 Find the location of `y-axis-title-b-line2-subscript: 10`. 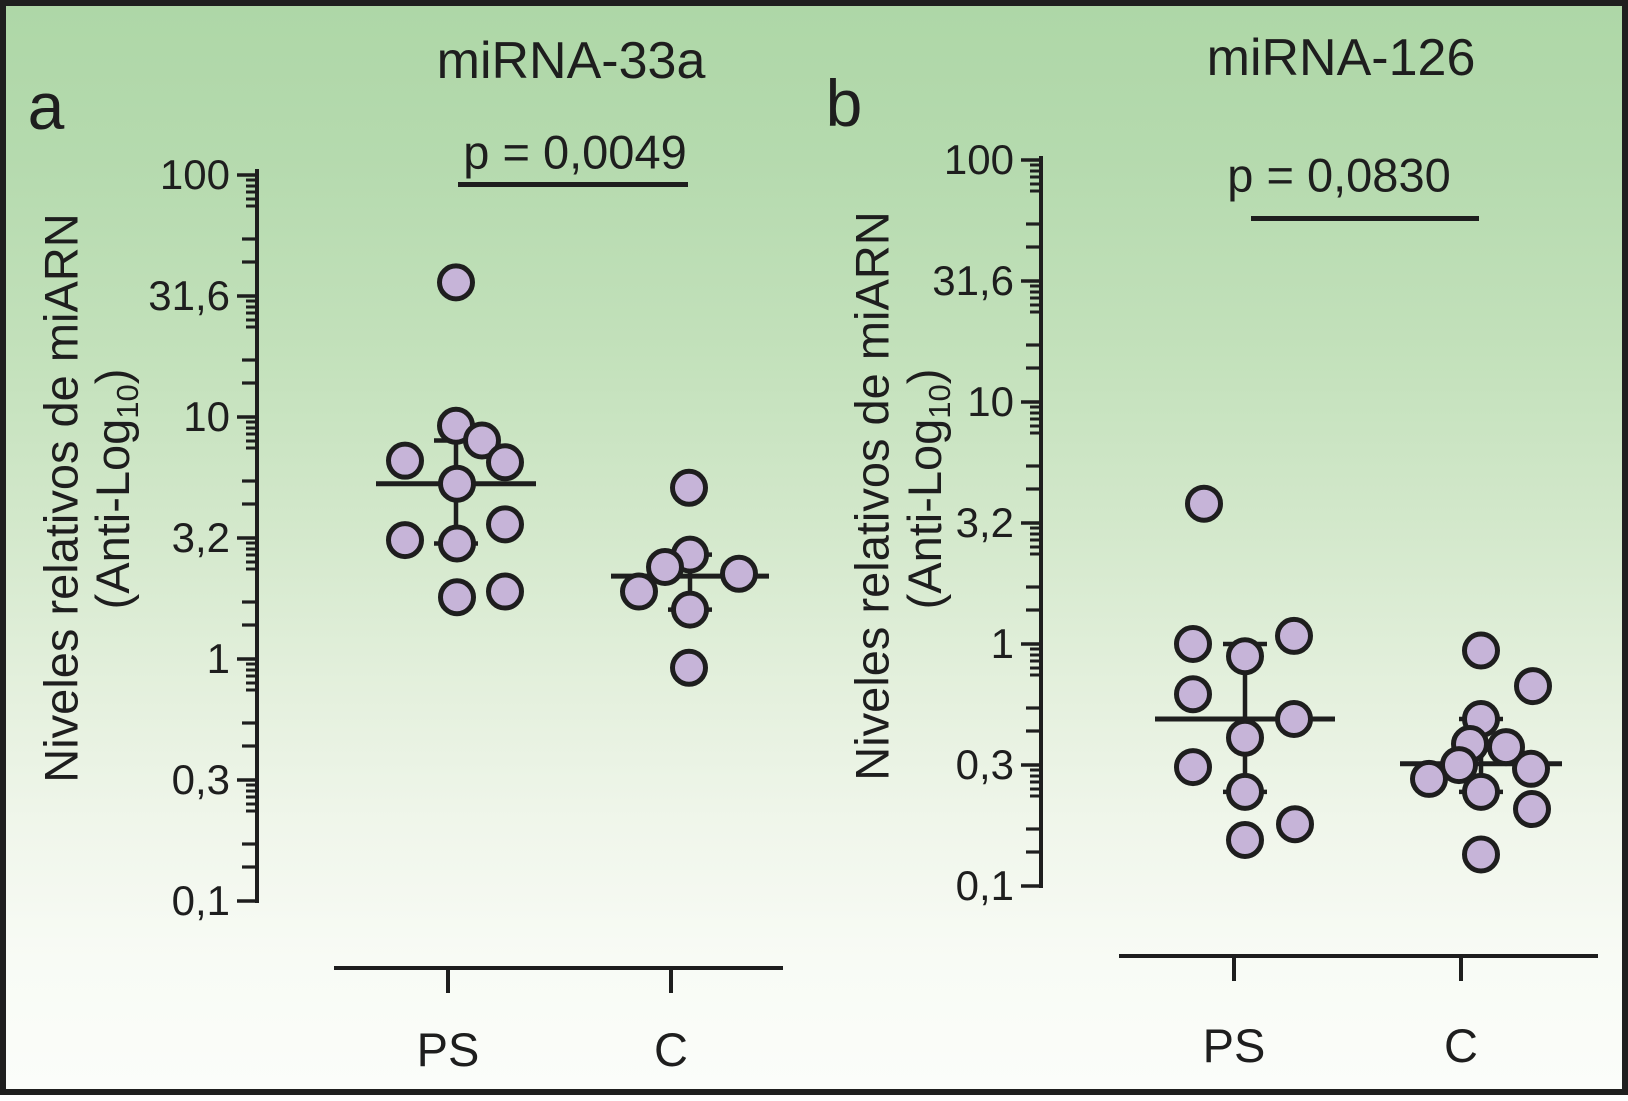

y-axis-title-b-line2-subscript: 10 is located at coordinates (939, 401).